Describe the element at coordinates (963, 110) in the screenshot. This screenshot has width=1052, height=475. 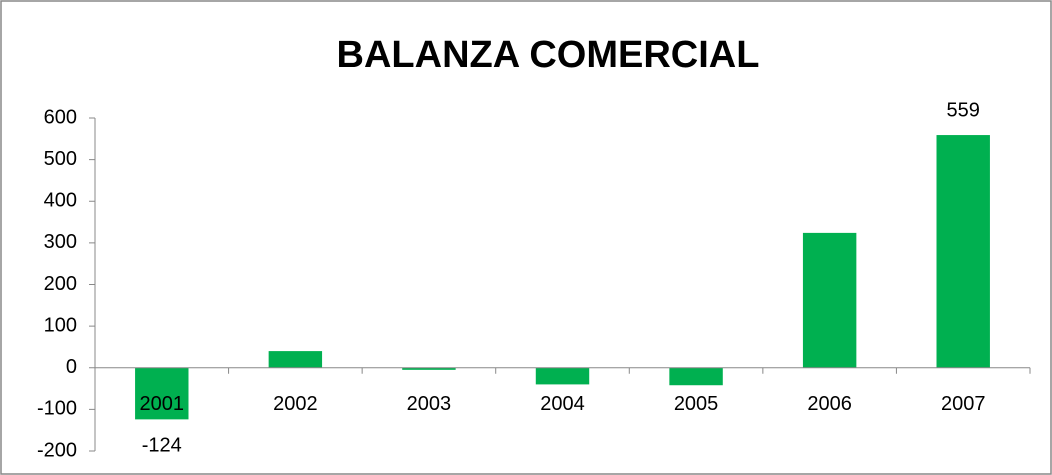
I see `data-label: 559` at that location.